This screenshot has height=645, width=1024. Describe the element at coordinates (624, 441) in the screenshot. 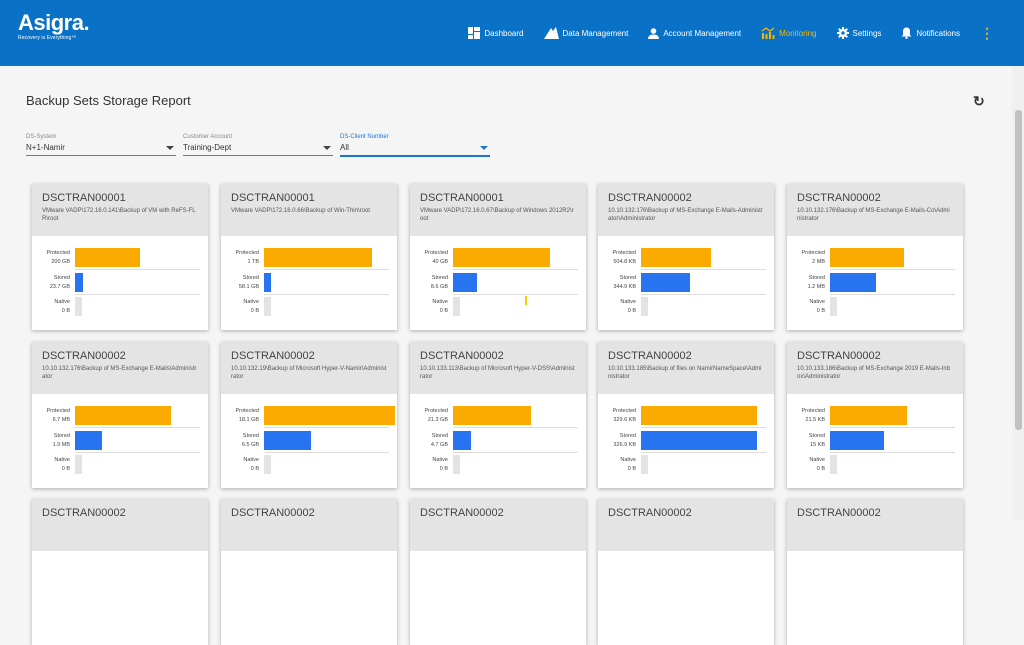

I see `stored-label-group: Stored 326.9 KB` at that location.